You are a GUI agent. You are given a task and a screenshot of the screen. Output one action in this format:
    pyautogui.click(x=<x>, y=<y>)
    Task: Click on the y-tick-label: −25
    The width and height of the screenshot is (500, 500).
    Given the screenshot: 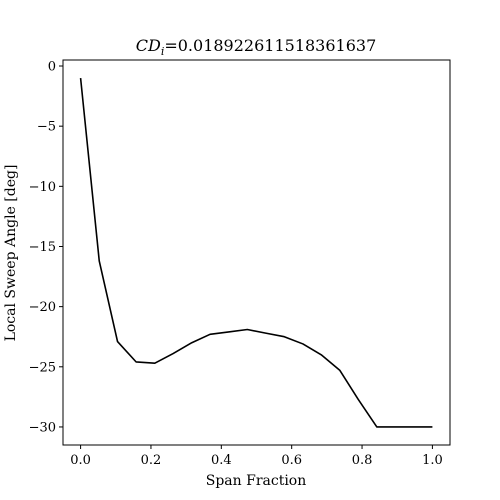 What is the action you would take?
    pyautogui.click(x=42, y=367)
    